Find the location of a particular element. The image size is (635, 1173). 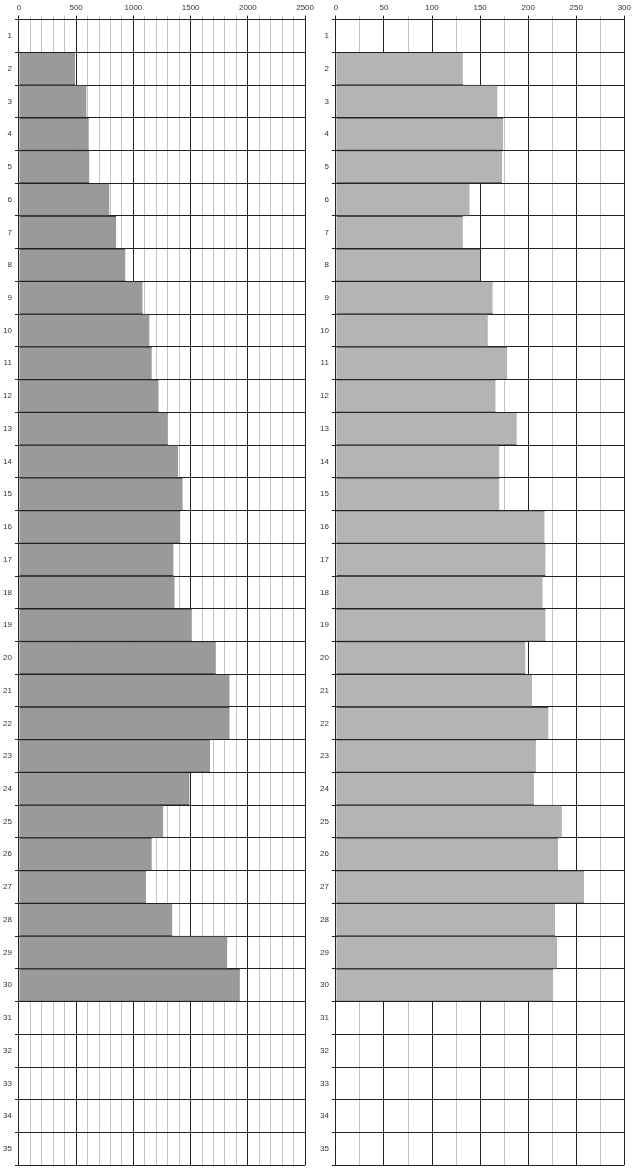

x-tick-label: 50 is located at coordinates (384, 7).